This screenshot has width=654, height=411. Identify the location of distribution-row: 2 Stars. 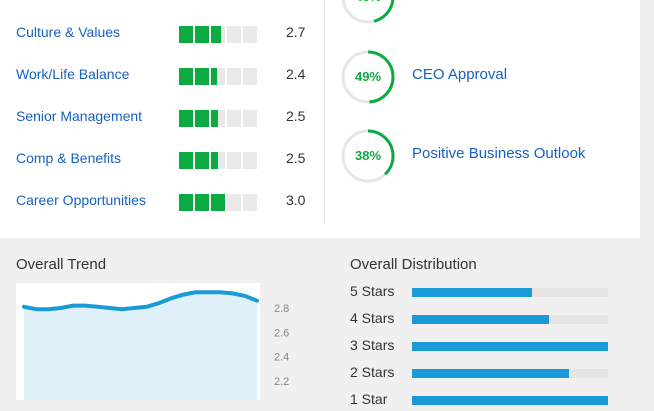
(480, 374).